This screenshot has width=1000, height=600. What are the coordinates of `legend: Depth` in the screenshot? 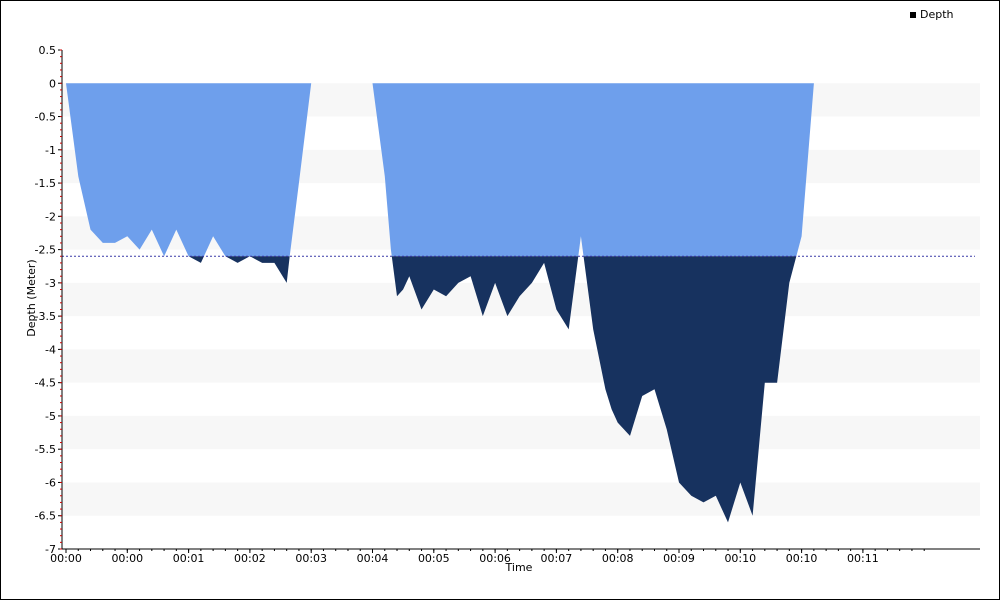 It's located at (932, 14).